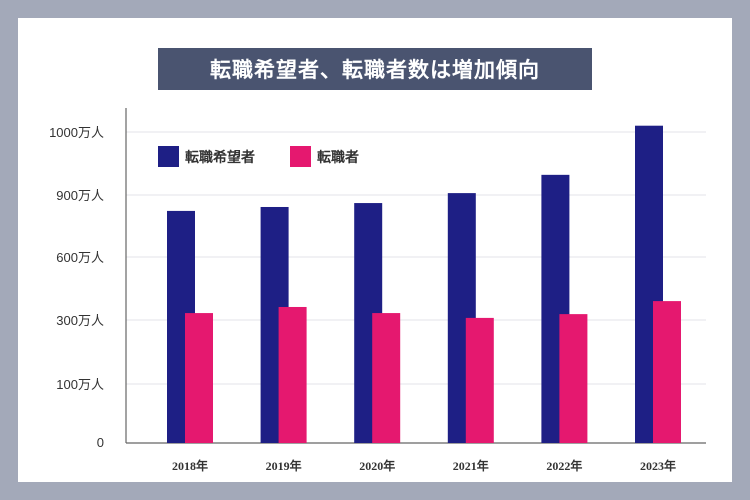 Image resolution: width=750 pixels, height=500 pixels. What do you see at coordinates (100, 442) in the screenshot?
I see `y-tick-label: 0` at bounding box center [100, 442].